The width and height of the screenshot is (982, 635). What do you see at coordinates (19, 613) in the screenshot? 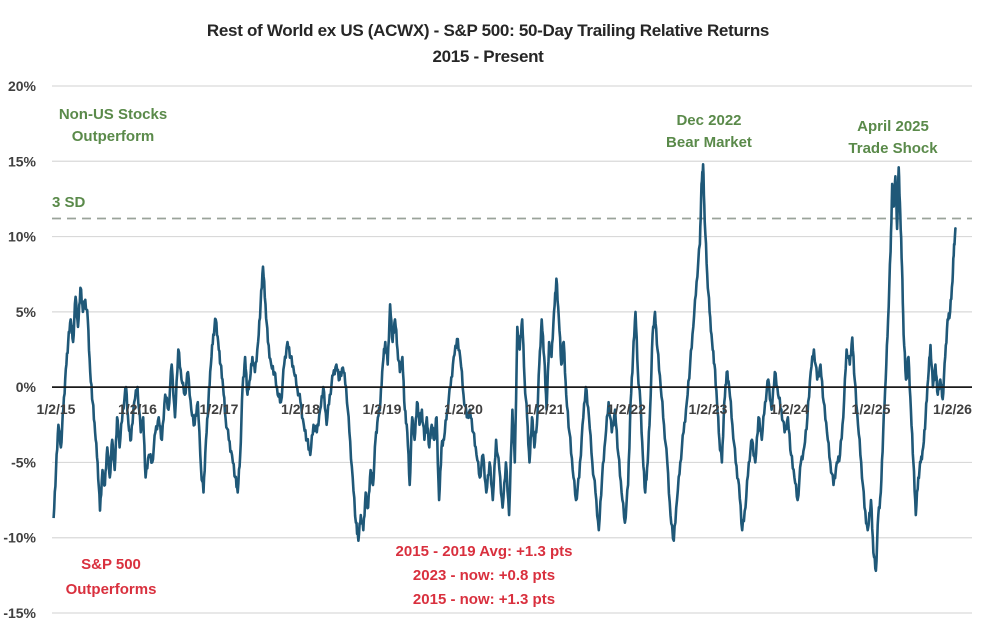
I see `y-tick-label: -15%` at bounding box center [19, 613].